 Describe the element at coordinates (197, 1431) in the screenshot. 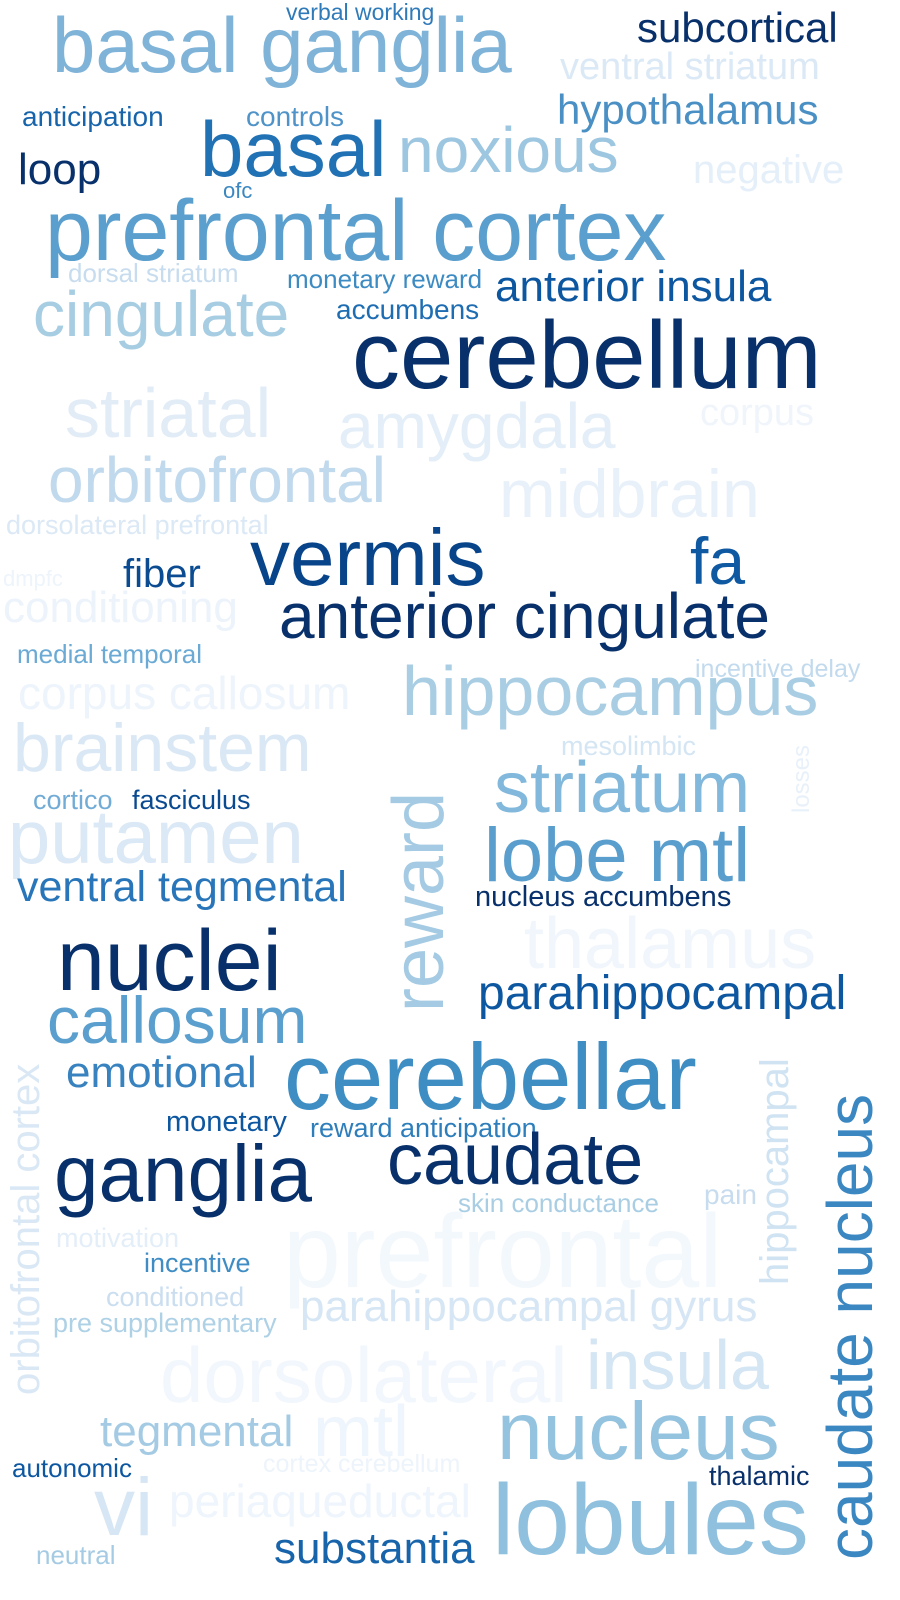

I see `word-tegmental: tegmental` at that location.